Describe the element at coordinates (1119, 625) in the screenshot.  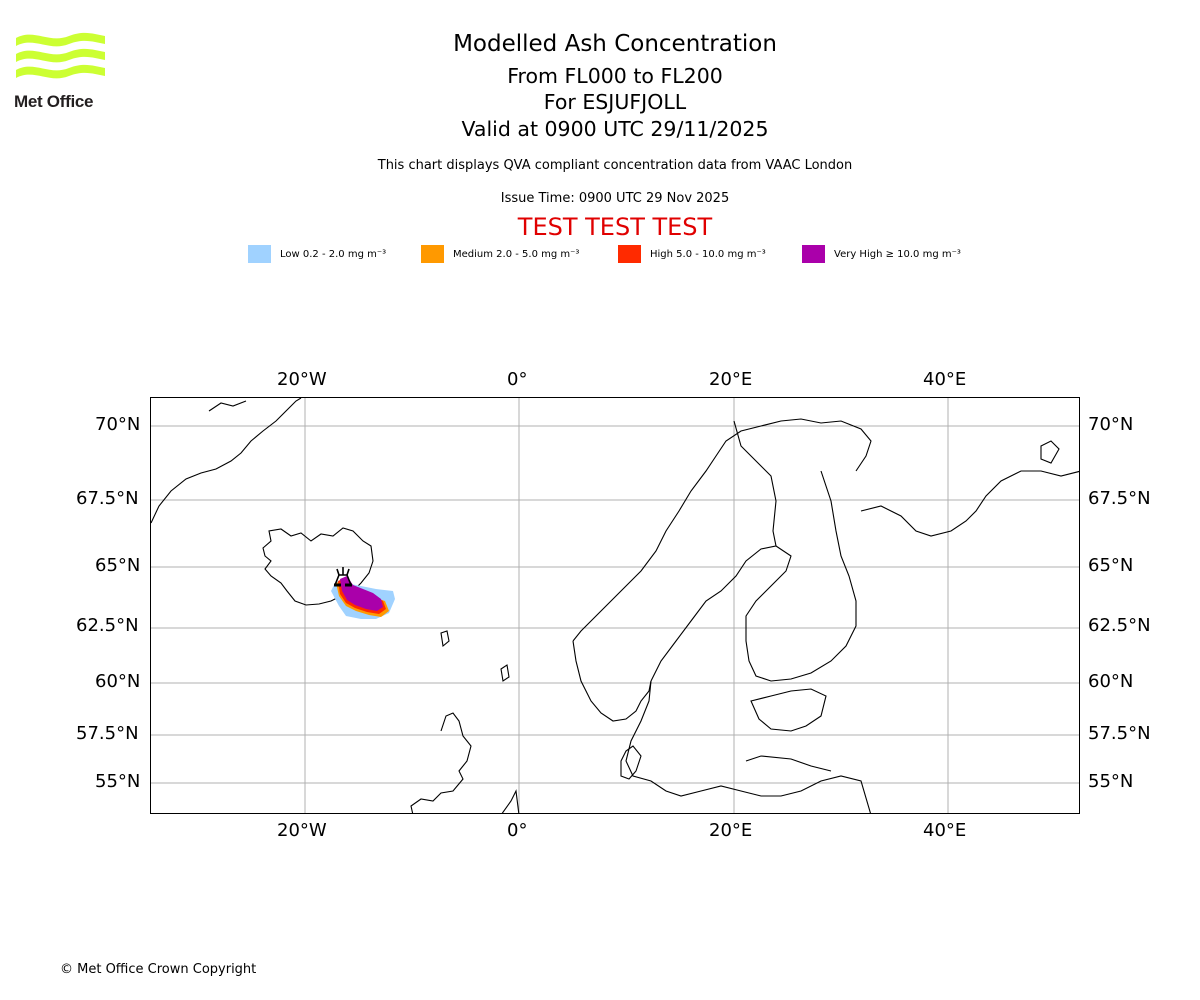
I see `lat-label-right-62-5: 62.5°N` at that location.